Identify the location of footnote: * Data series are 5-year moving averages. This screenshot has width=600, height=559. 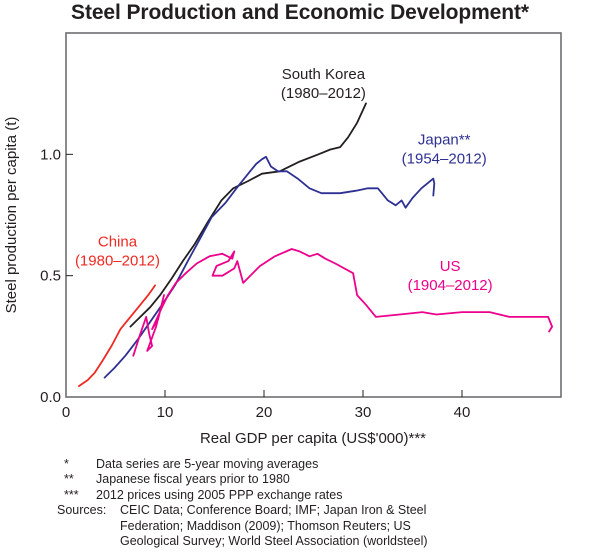
(267, 464).